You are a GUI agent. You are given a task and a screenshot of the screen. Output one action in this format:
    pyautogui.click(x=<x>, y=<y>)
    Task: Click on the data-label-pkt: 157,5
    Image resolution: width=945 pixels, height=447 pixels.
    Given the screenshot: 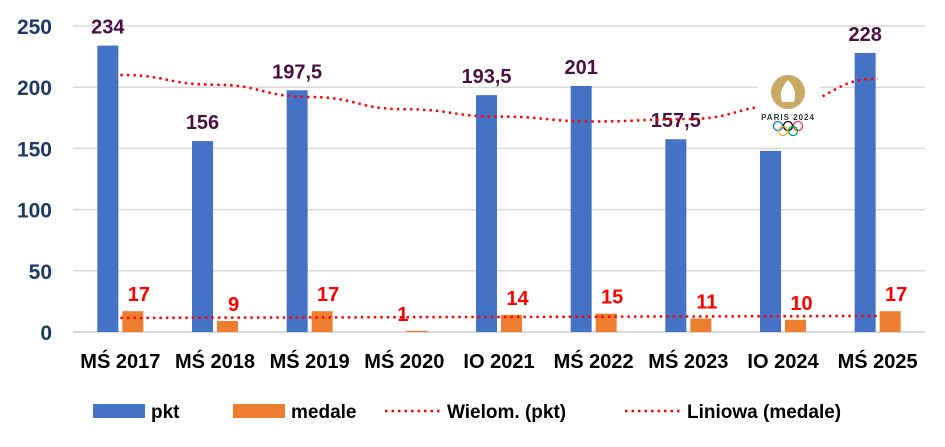 What is the action you would take?
    pyautogui.click(x=676, y=121)
    